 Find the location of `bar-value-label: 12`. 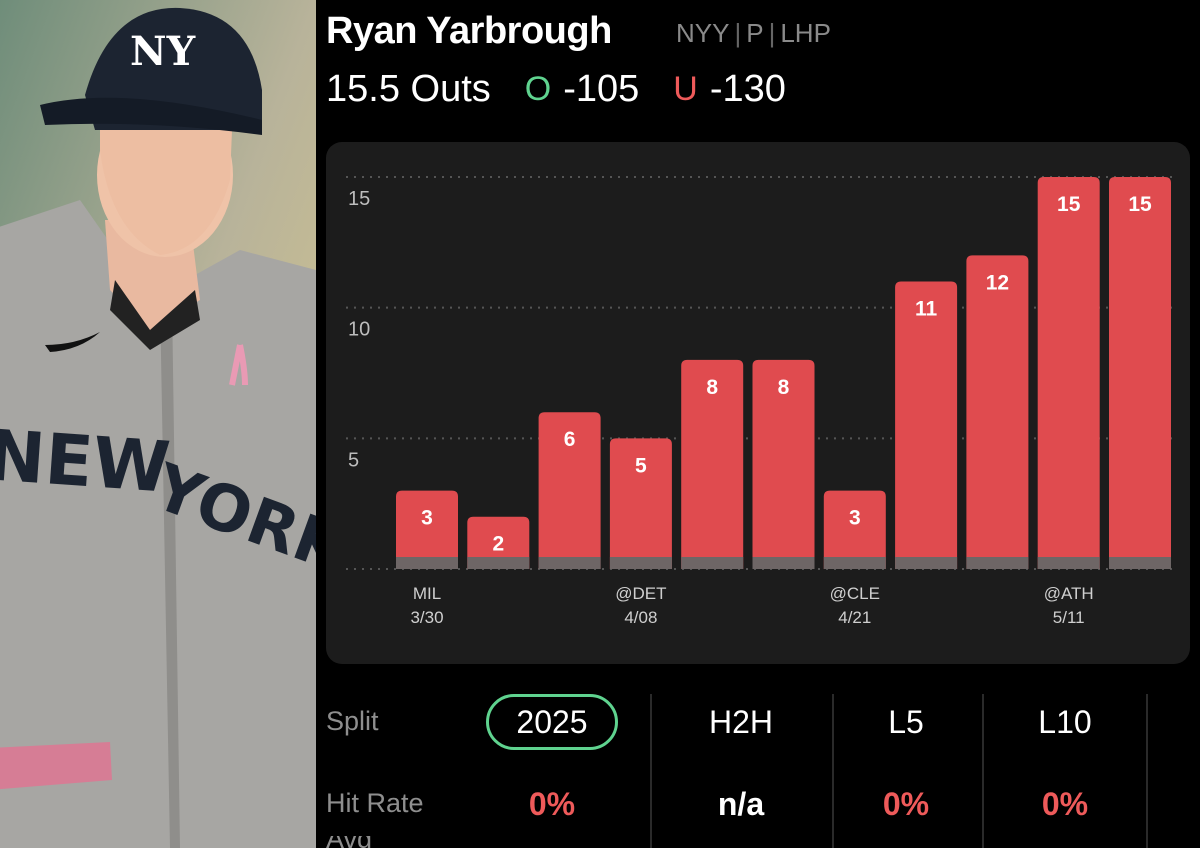

bar-value-label: 12 is located at coordinates (997, 282).